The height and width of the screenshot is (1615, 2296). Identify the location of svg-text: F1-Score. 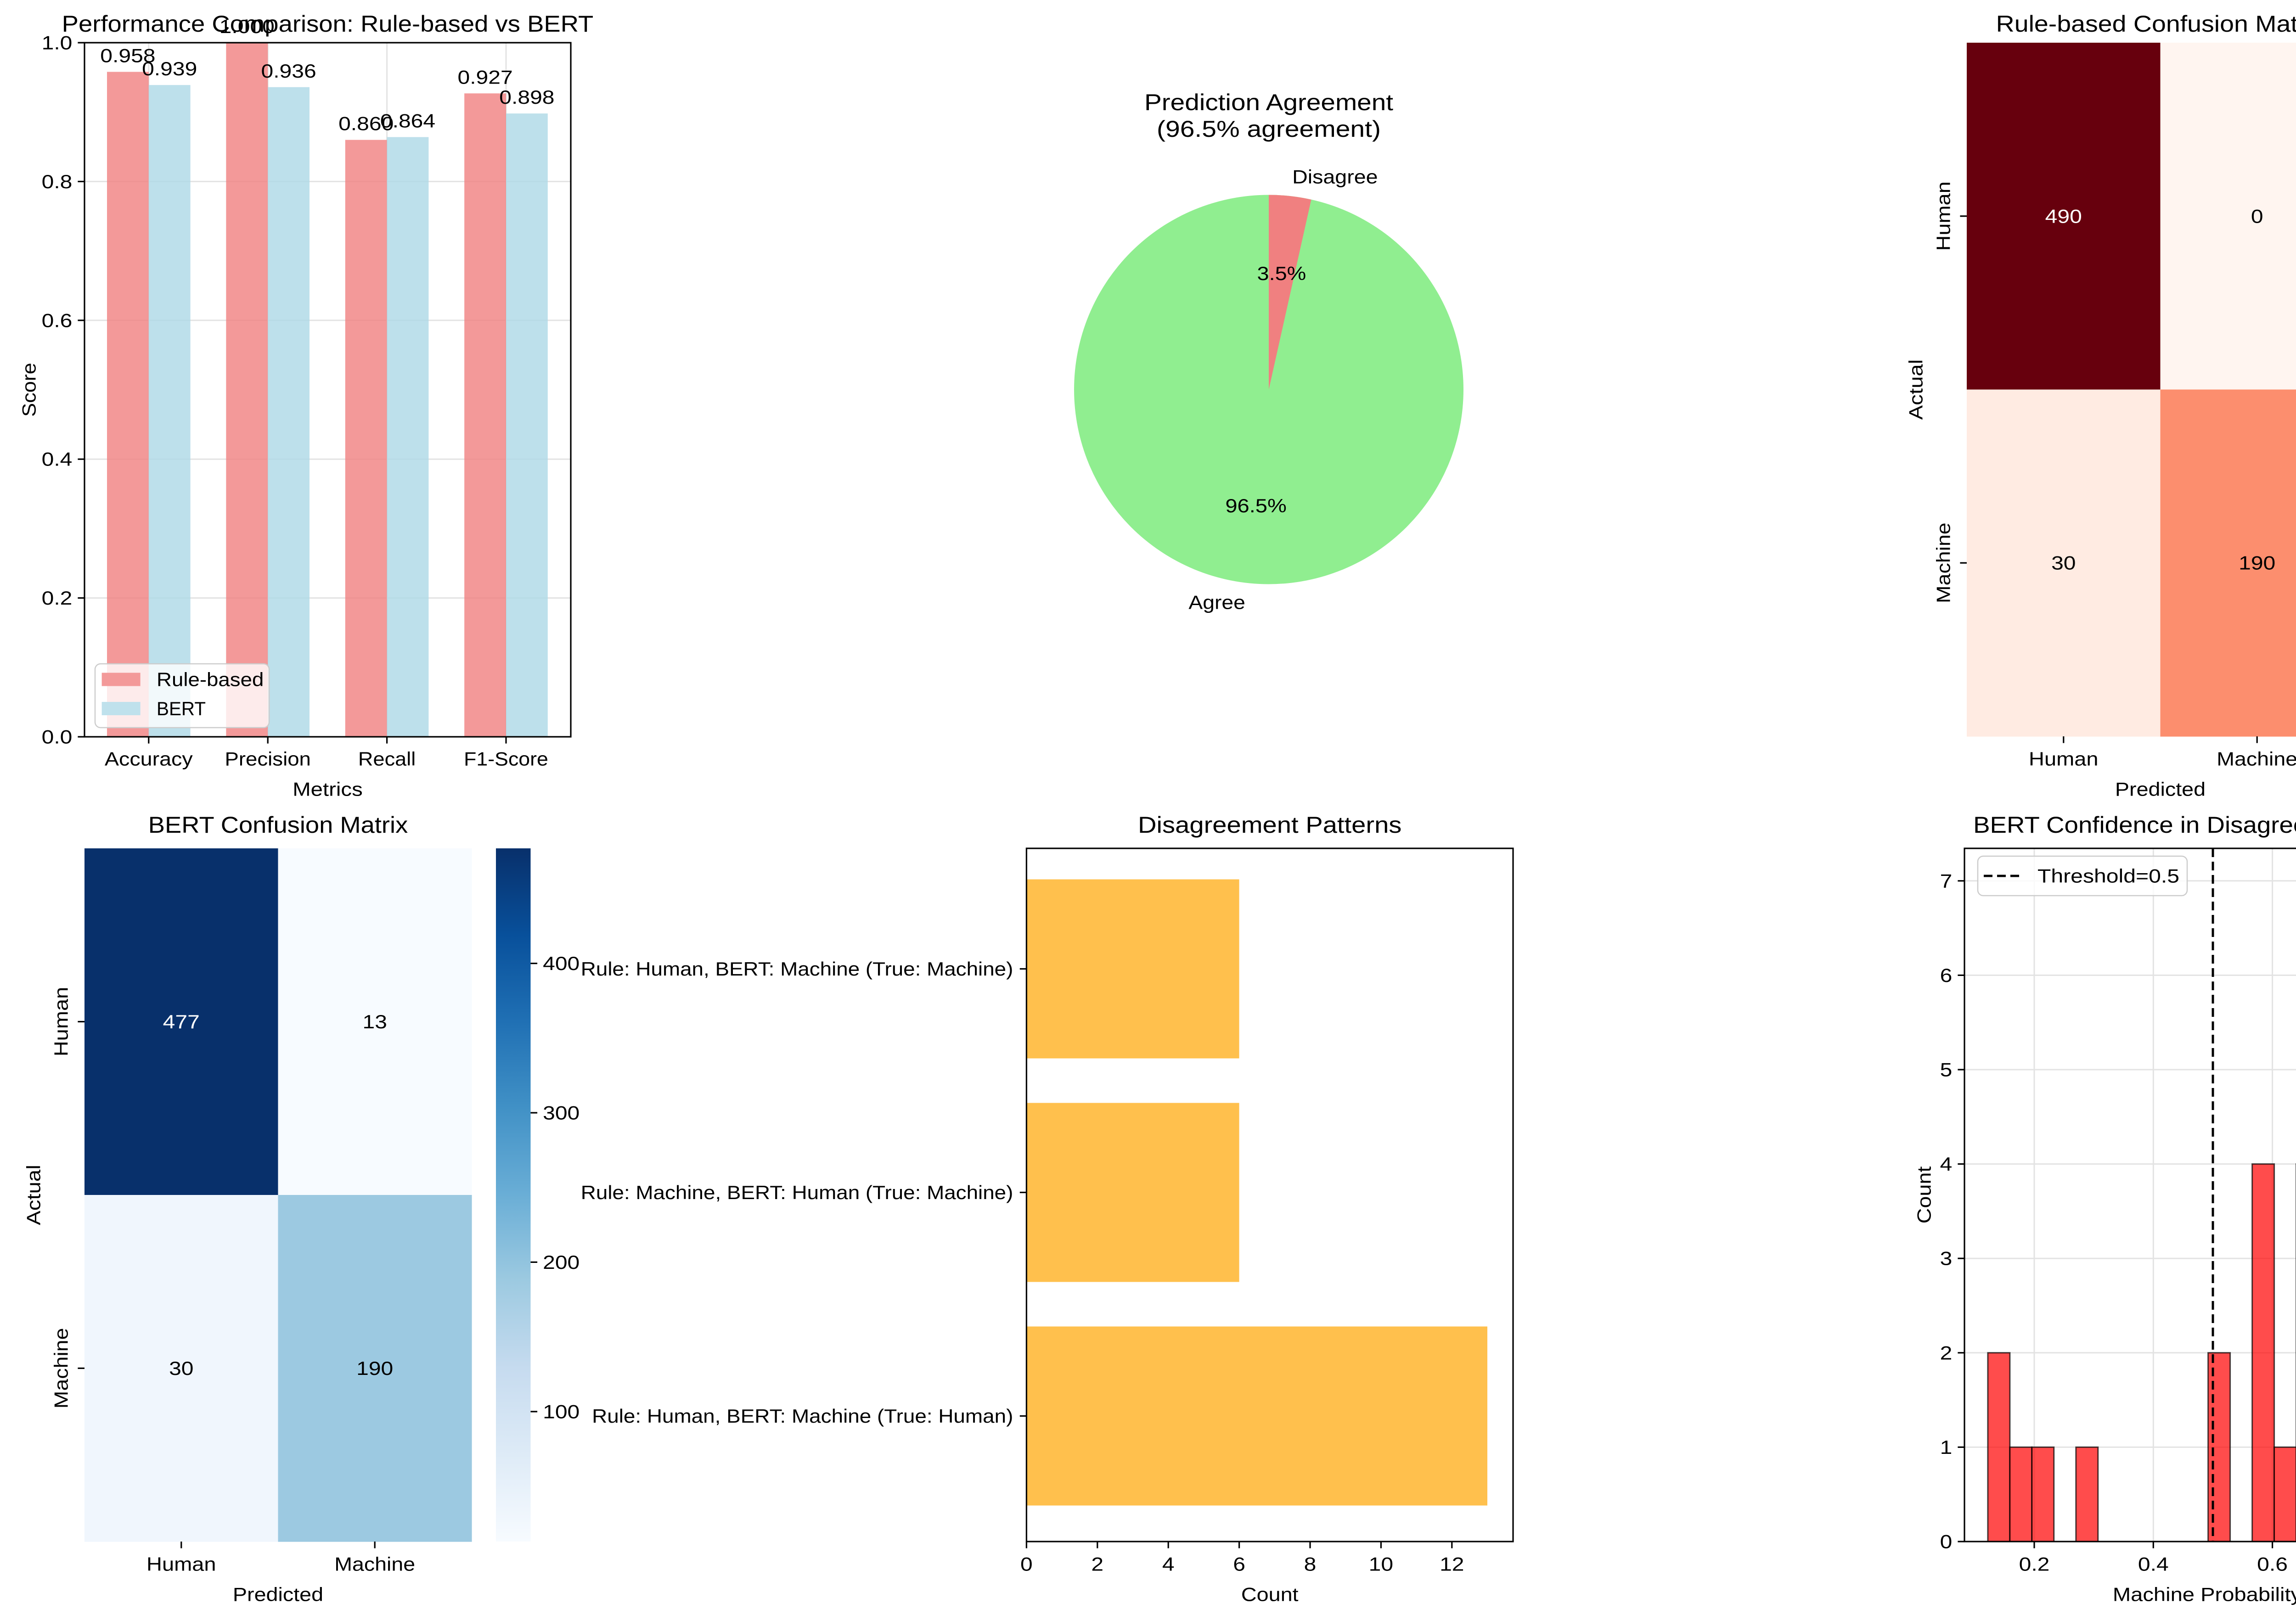
(506, 759).